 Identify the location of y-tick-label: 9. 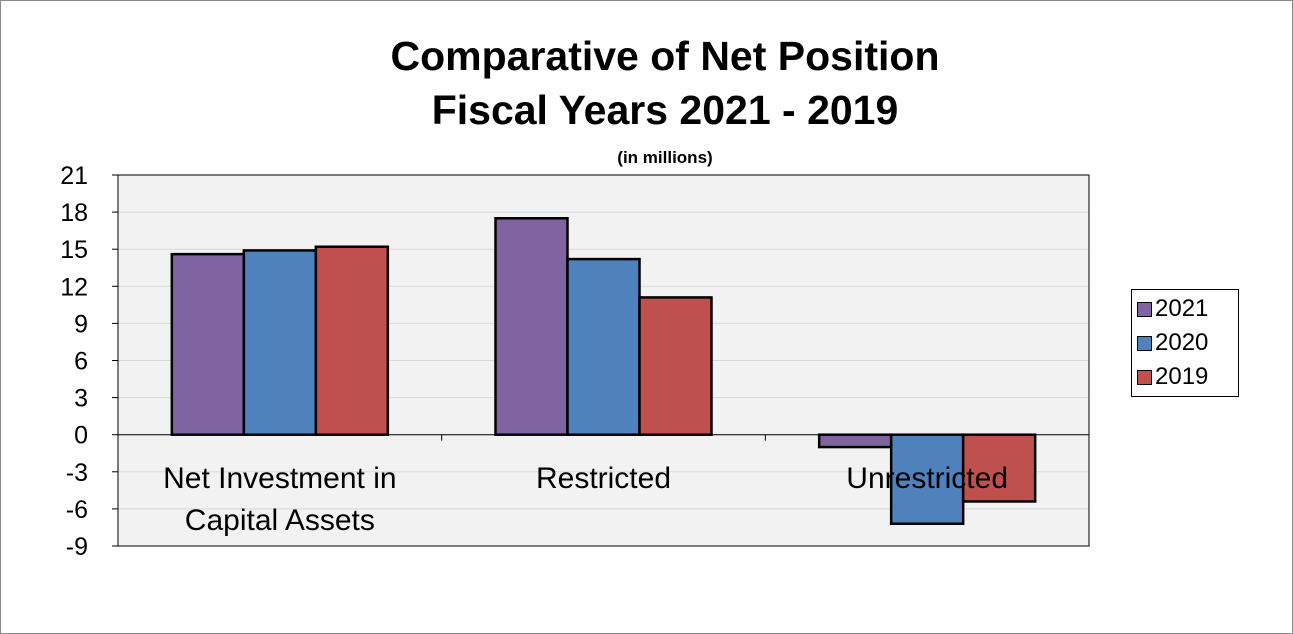
(81, 324).